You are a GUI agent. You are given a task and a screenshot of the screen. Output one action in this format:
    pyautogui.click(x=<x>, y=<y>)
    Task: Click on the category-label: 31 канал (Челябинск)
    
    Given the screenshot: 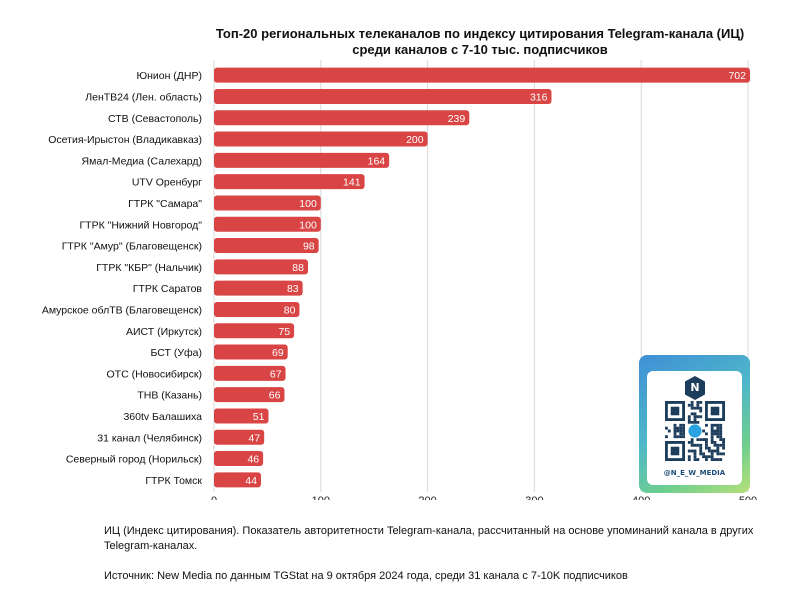 What is the action you would take?
    pyautogui.click(x=149, y=438)
    